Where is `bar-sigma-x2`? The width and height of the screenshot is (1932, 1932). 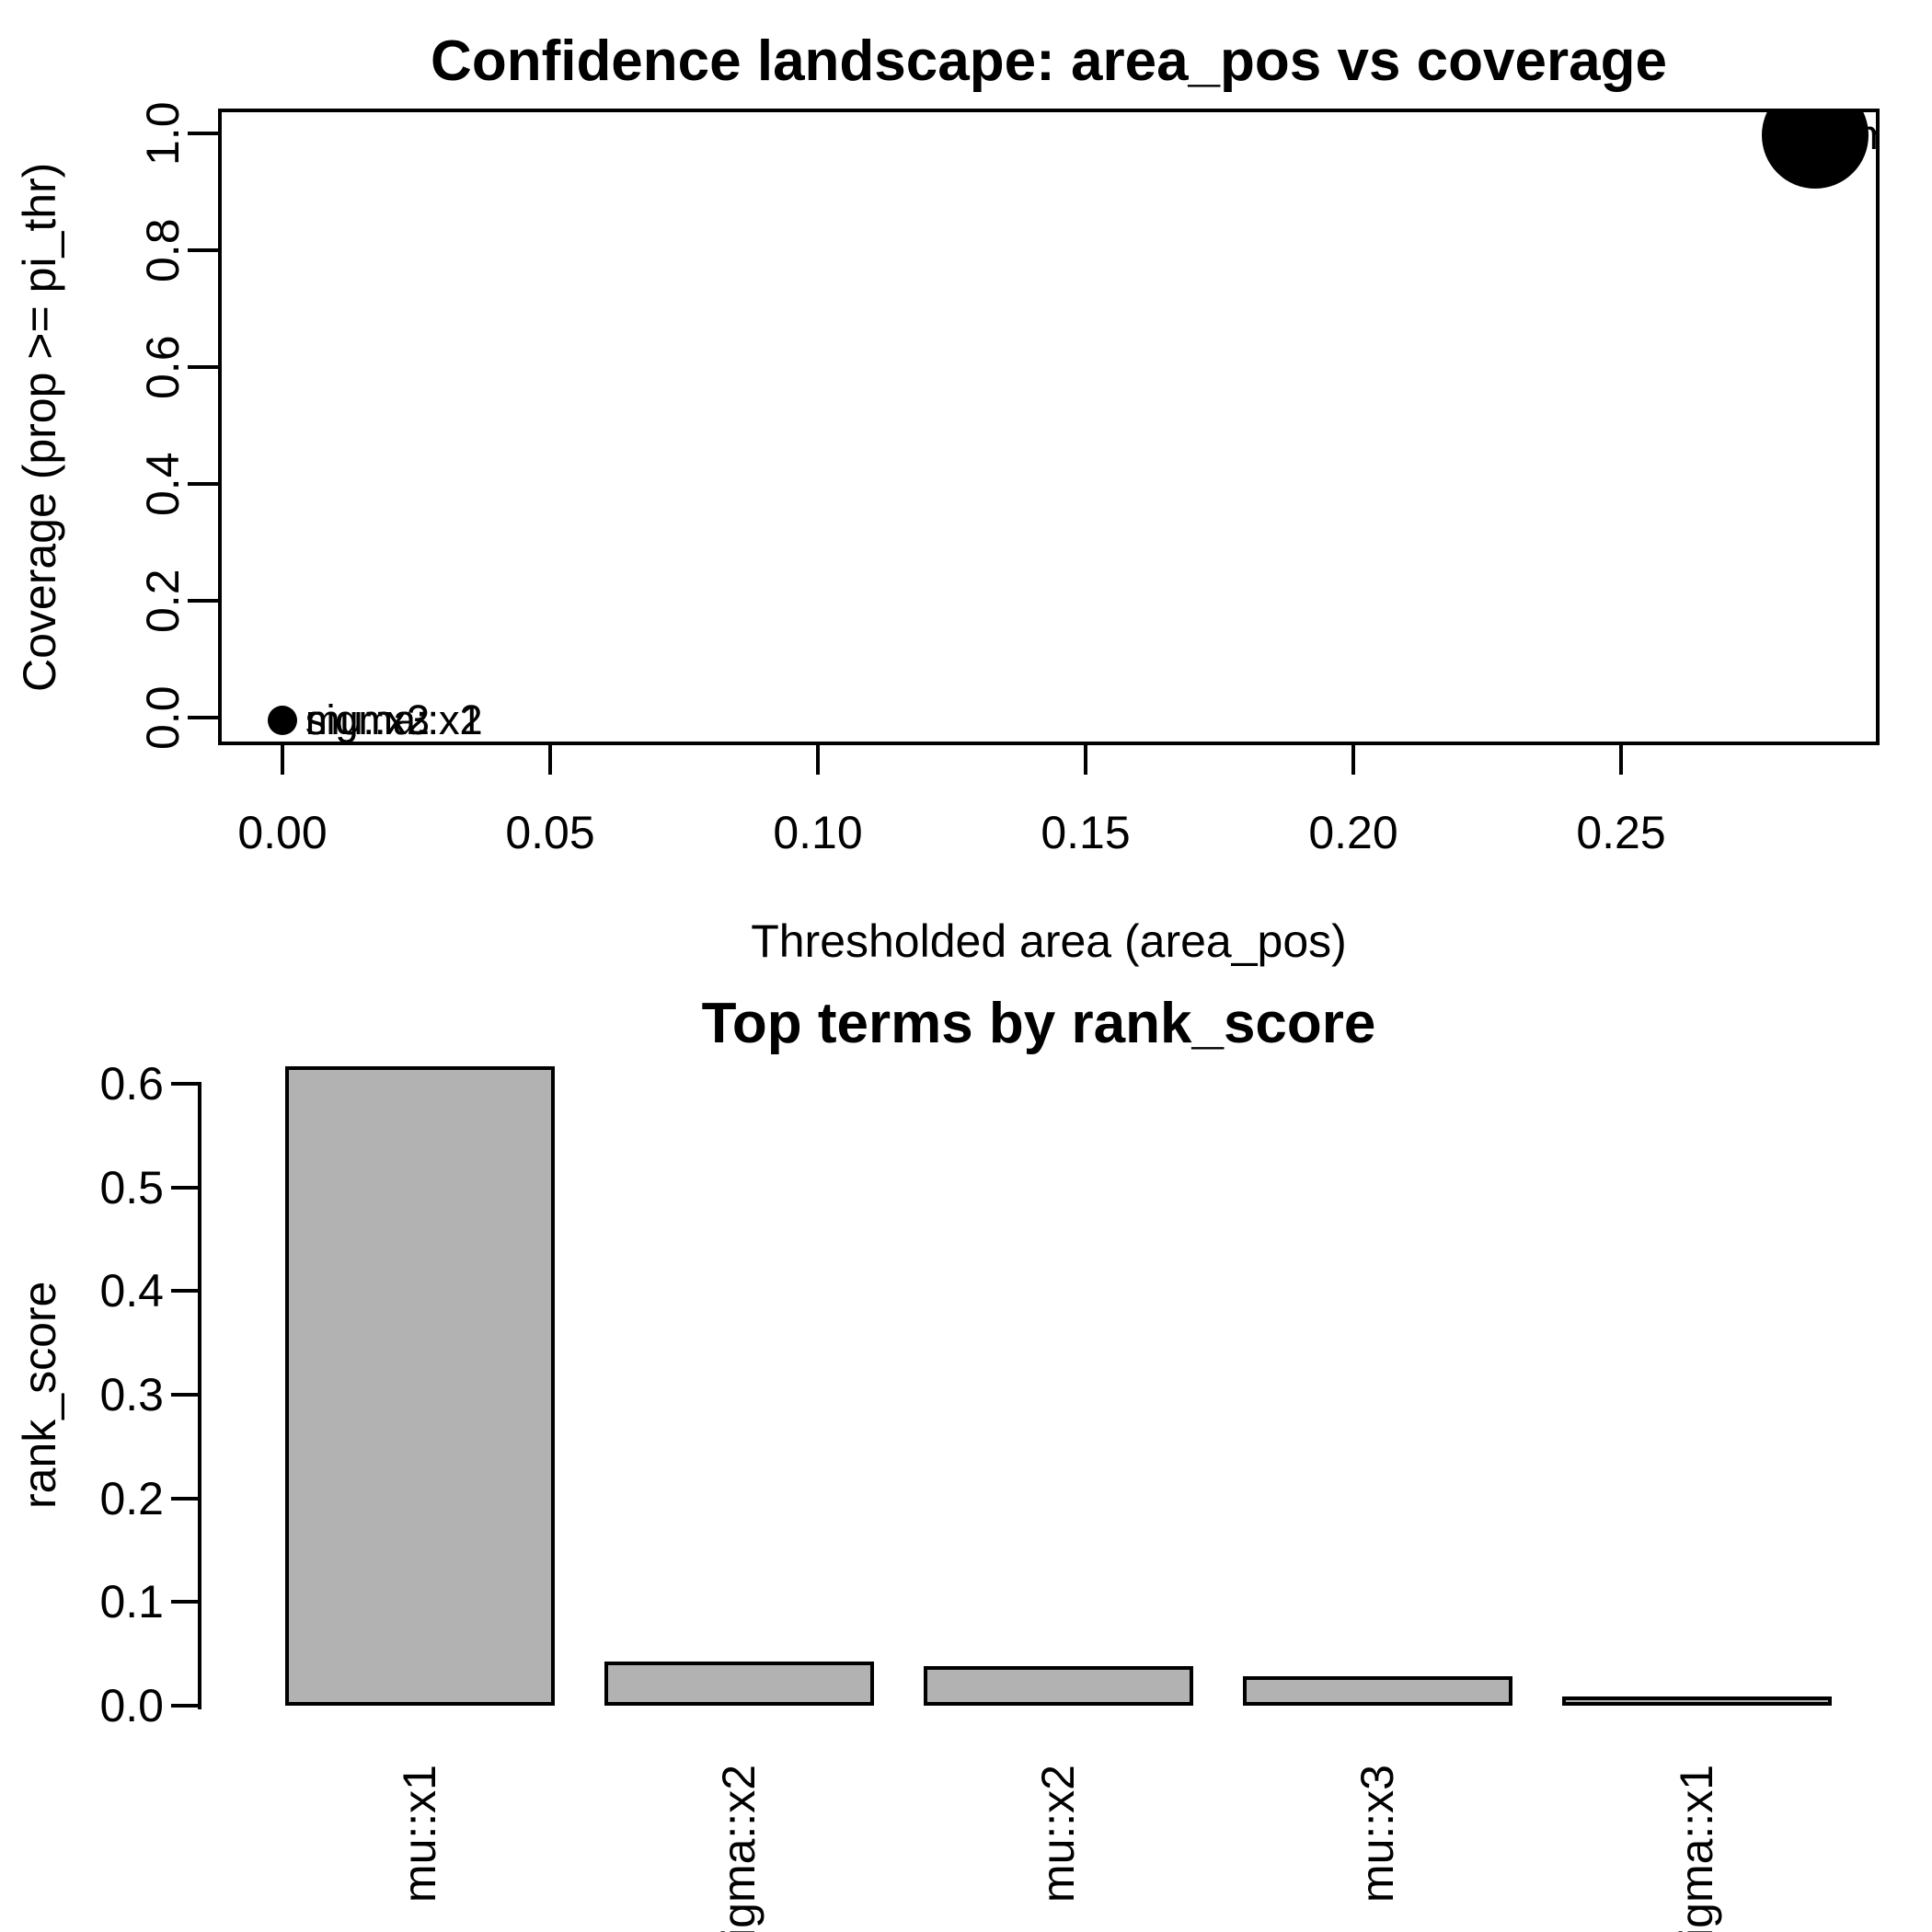
bar-sigma-x2 is located at coordinates (739, 1684).